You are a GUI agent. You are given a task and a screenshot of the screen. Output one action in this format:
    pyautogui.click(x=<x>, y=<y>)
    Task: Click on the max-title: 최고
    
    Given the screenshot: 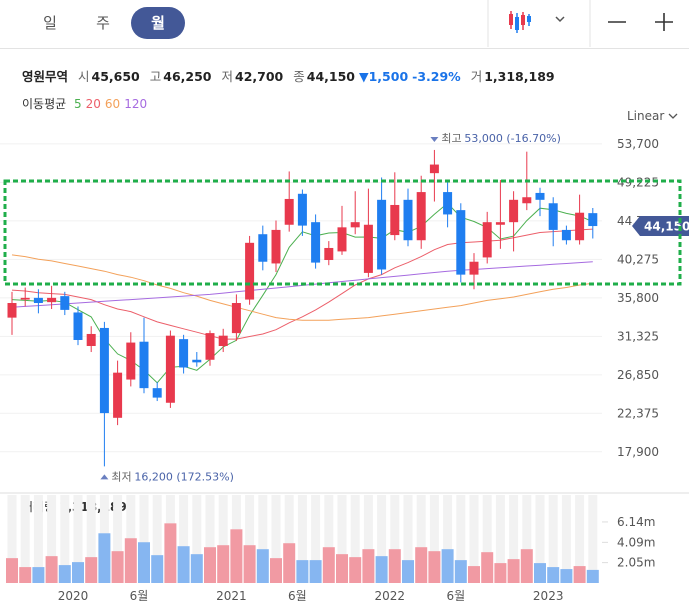 What is the action you would take?
    pyautogui.click(x=451, y=138)
    